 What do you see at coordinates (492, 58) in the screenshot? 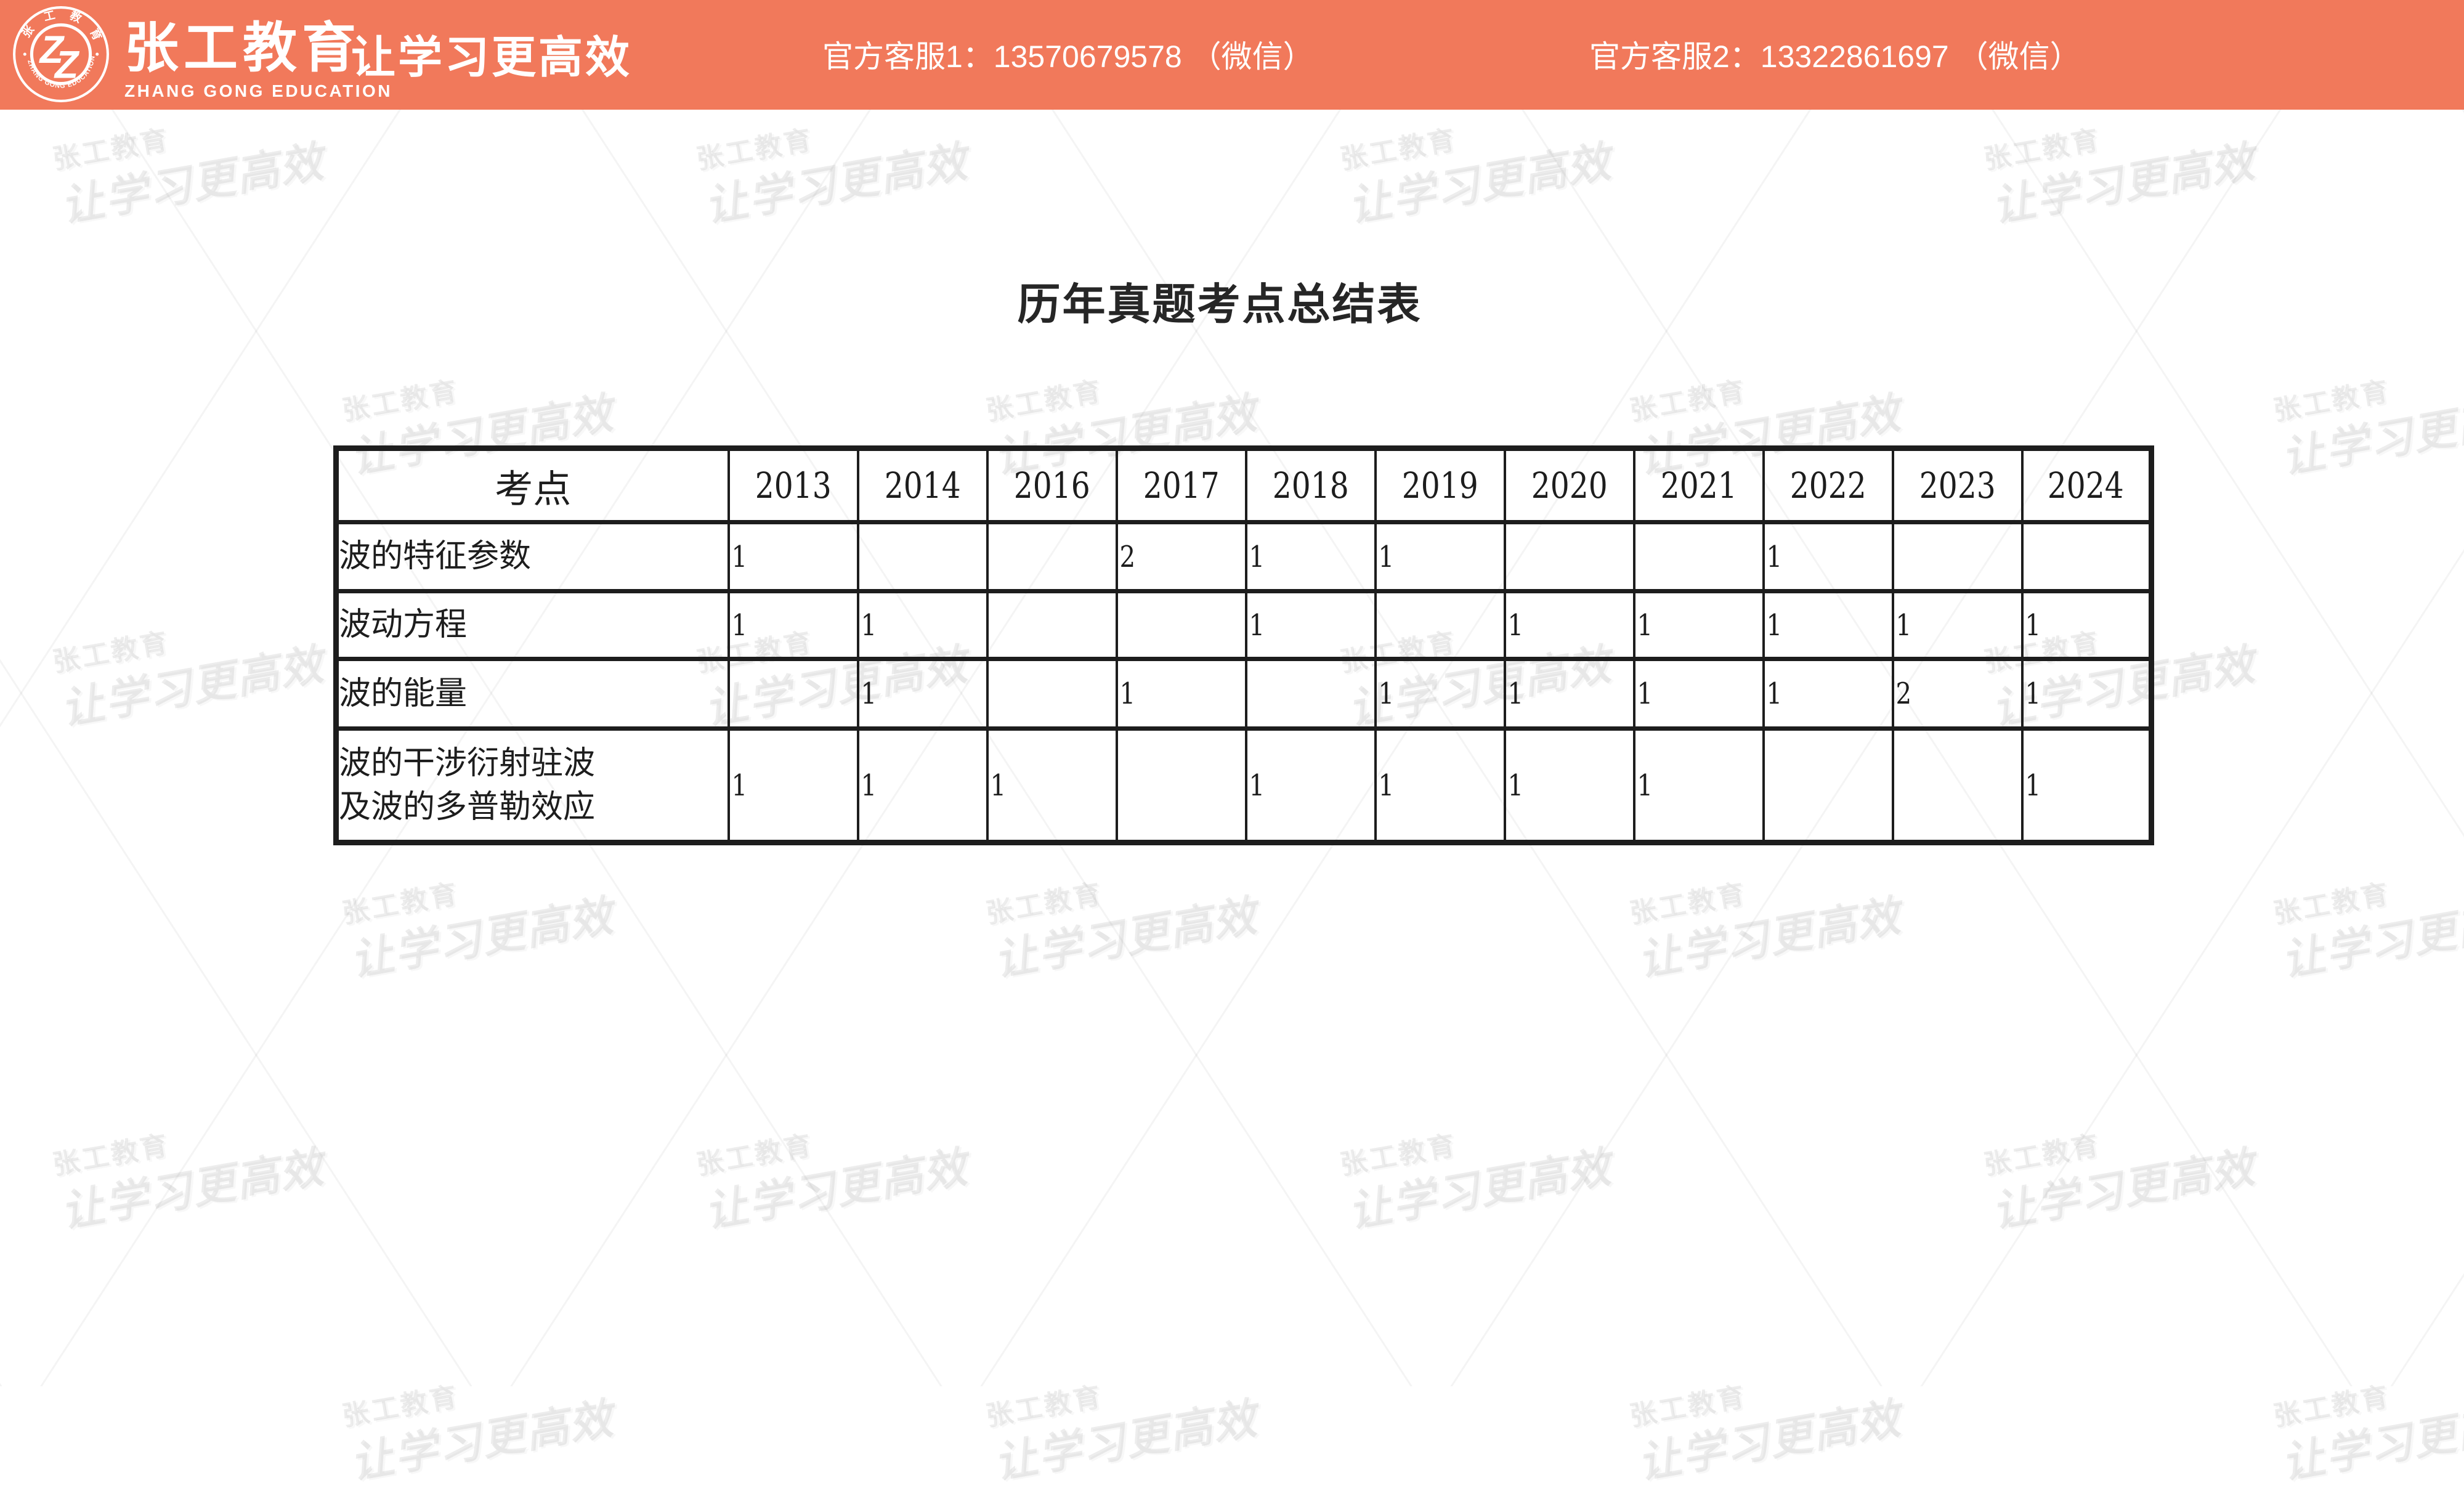
I see `brand-slogan: 让学习更高效` at bounding box center [492, 58].